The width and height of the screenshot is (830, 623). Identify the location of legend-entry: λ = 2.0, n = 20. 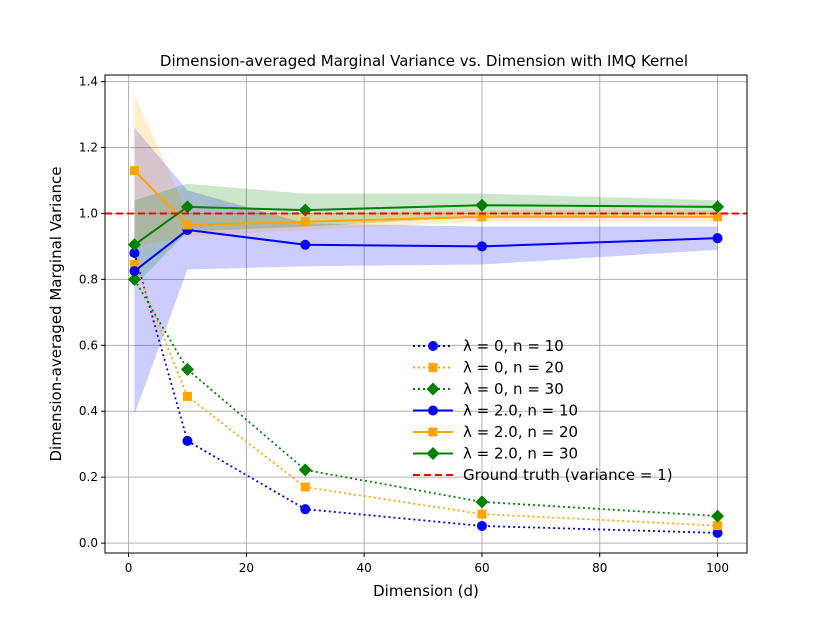
(495, 432).